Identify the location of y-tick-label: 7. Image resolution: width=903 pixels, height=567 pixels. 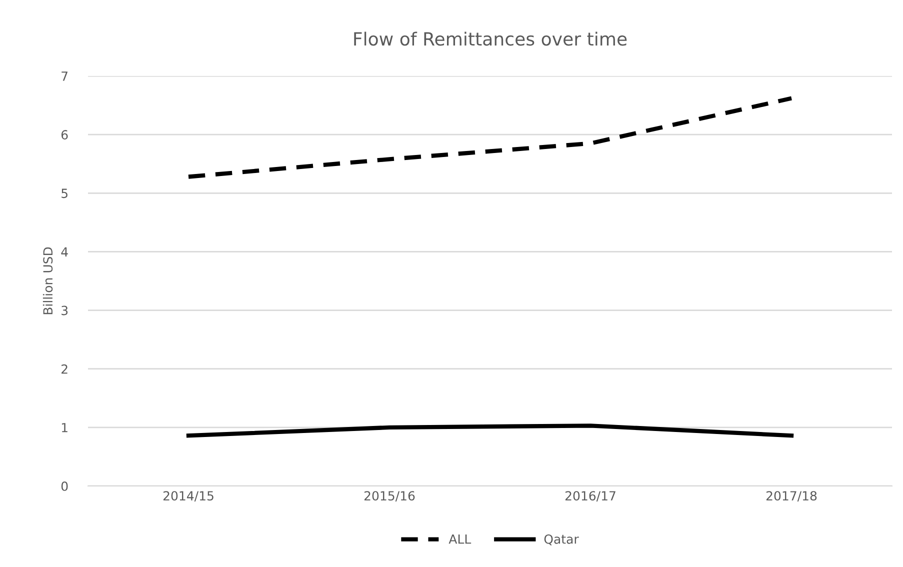
(65, 76).